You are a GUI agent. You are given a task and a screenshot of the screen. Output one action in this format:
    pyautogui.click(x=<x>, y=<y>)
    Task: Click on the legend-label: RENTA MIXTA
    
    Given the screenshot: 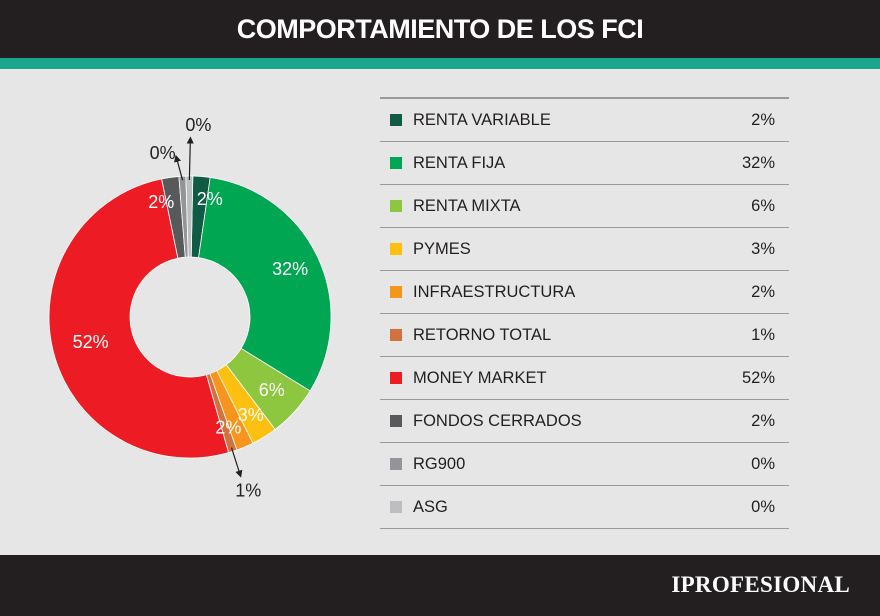 What is the action you would take?
    pyautogui.click(x=467, y=205)
    